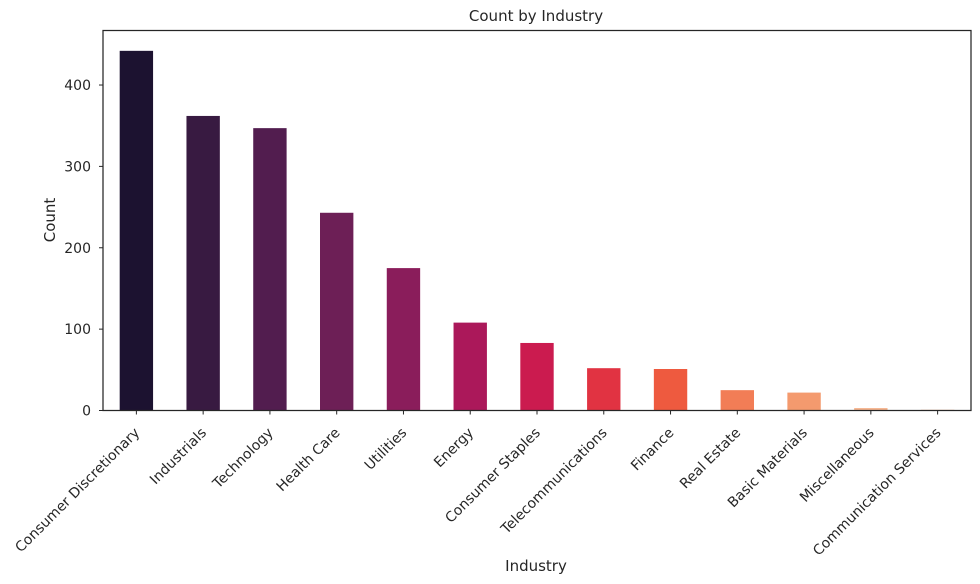 The height and width of the screenshot is (584, 980). What do you see at coordinates (386, 449) in the screenshot?
I see `x-tick-label: Utilities` at bounding box center [386, 449].